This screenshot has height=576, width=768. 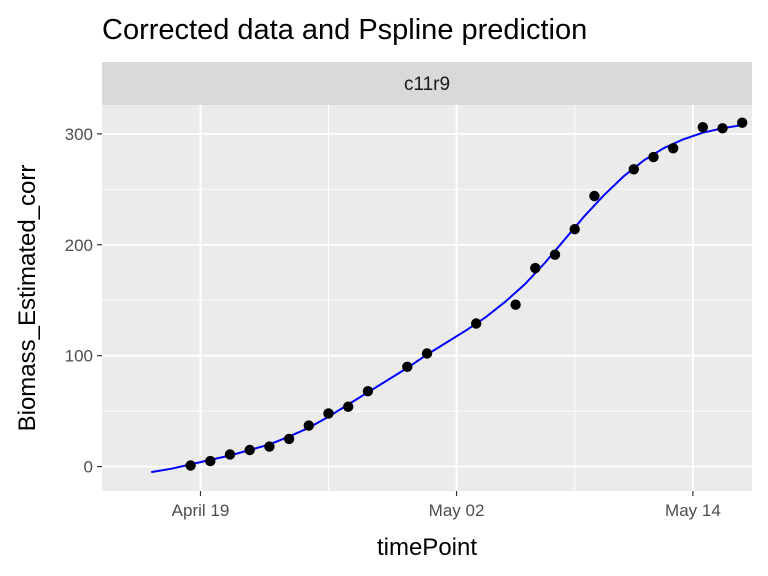 I want to click on facet-strip, so click(x=427, y=83).